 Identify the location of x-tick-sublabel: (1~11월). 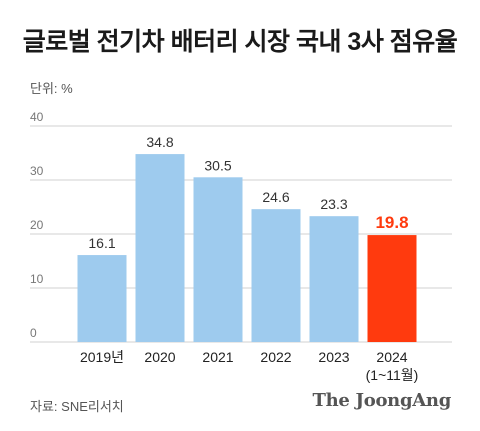
(392, 375).